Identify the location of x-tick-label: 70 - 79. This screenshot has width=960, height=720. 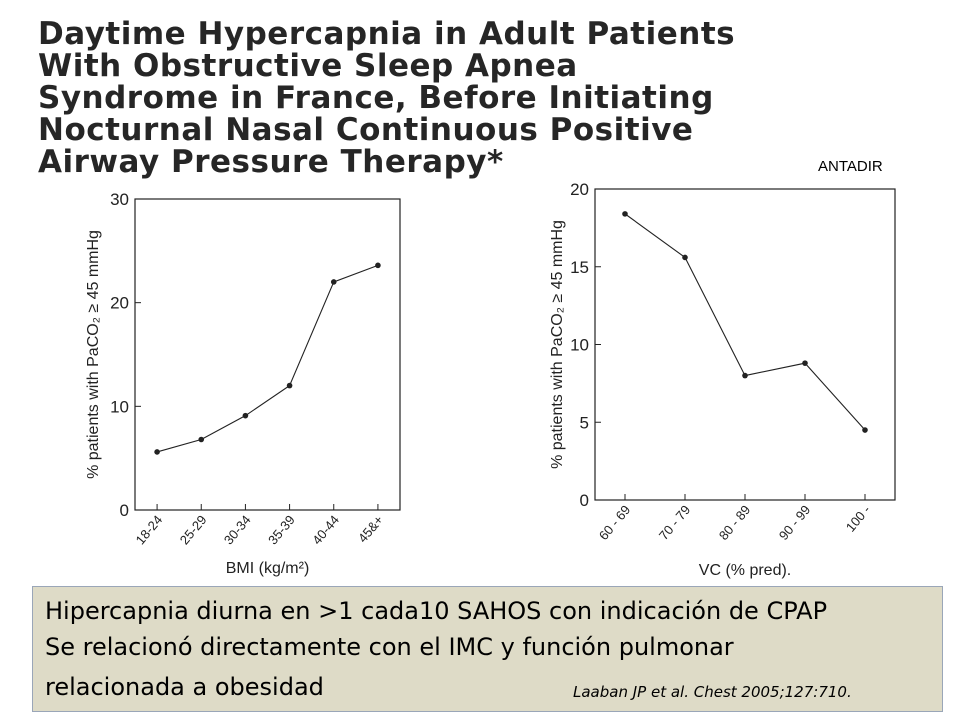
(675, 522).